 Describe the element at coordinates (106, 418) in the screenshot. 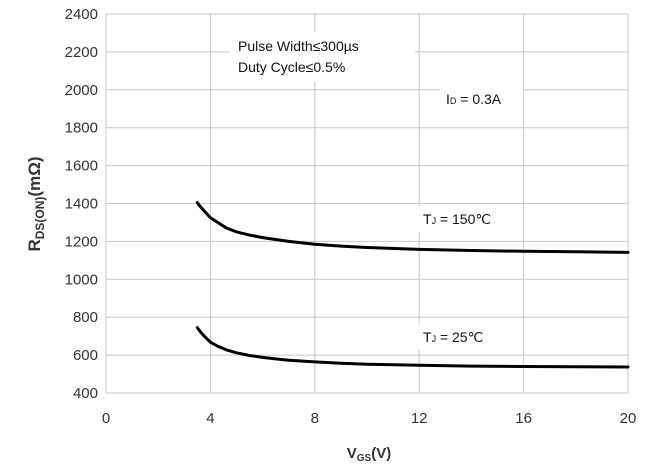

I see `x-tick-label: 0` at that location.